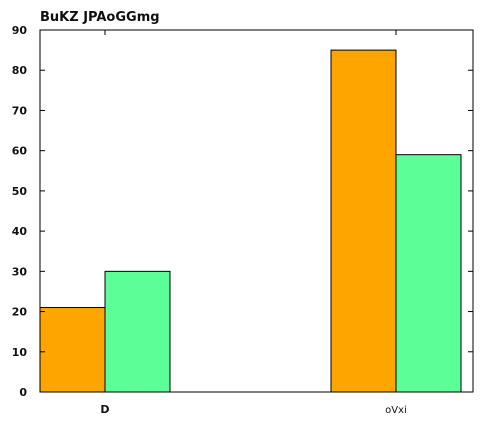 This screenshot has height=427, width=488. I want to click on y-tick-label: 10, so click(20, 352).